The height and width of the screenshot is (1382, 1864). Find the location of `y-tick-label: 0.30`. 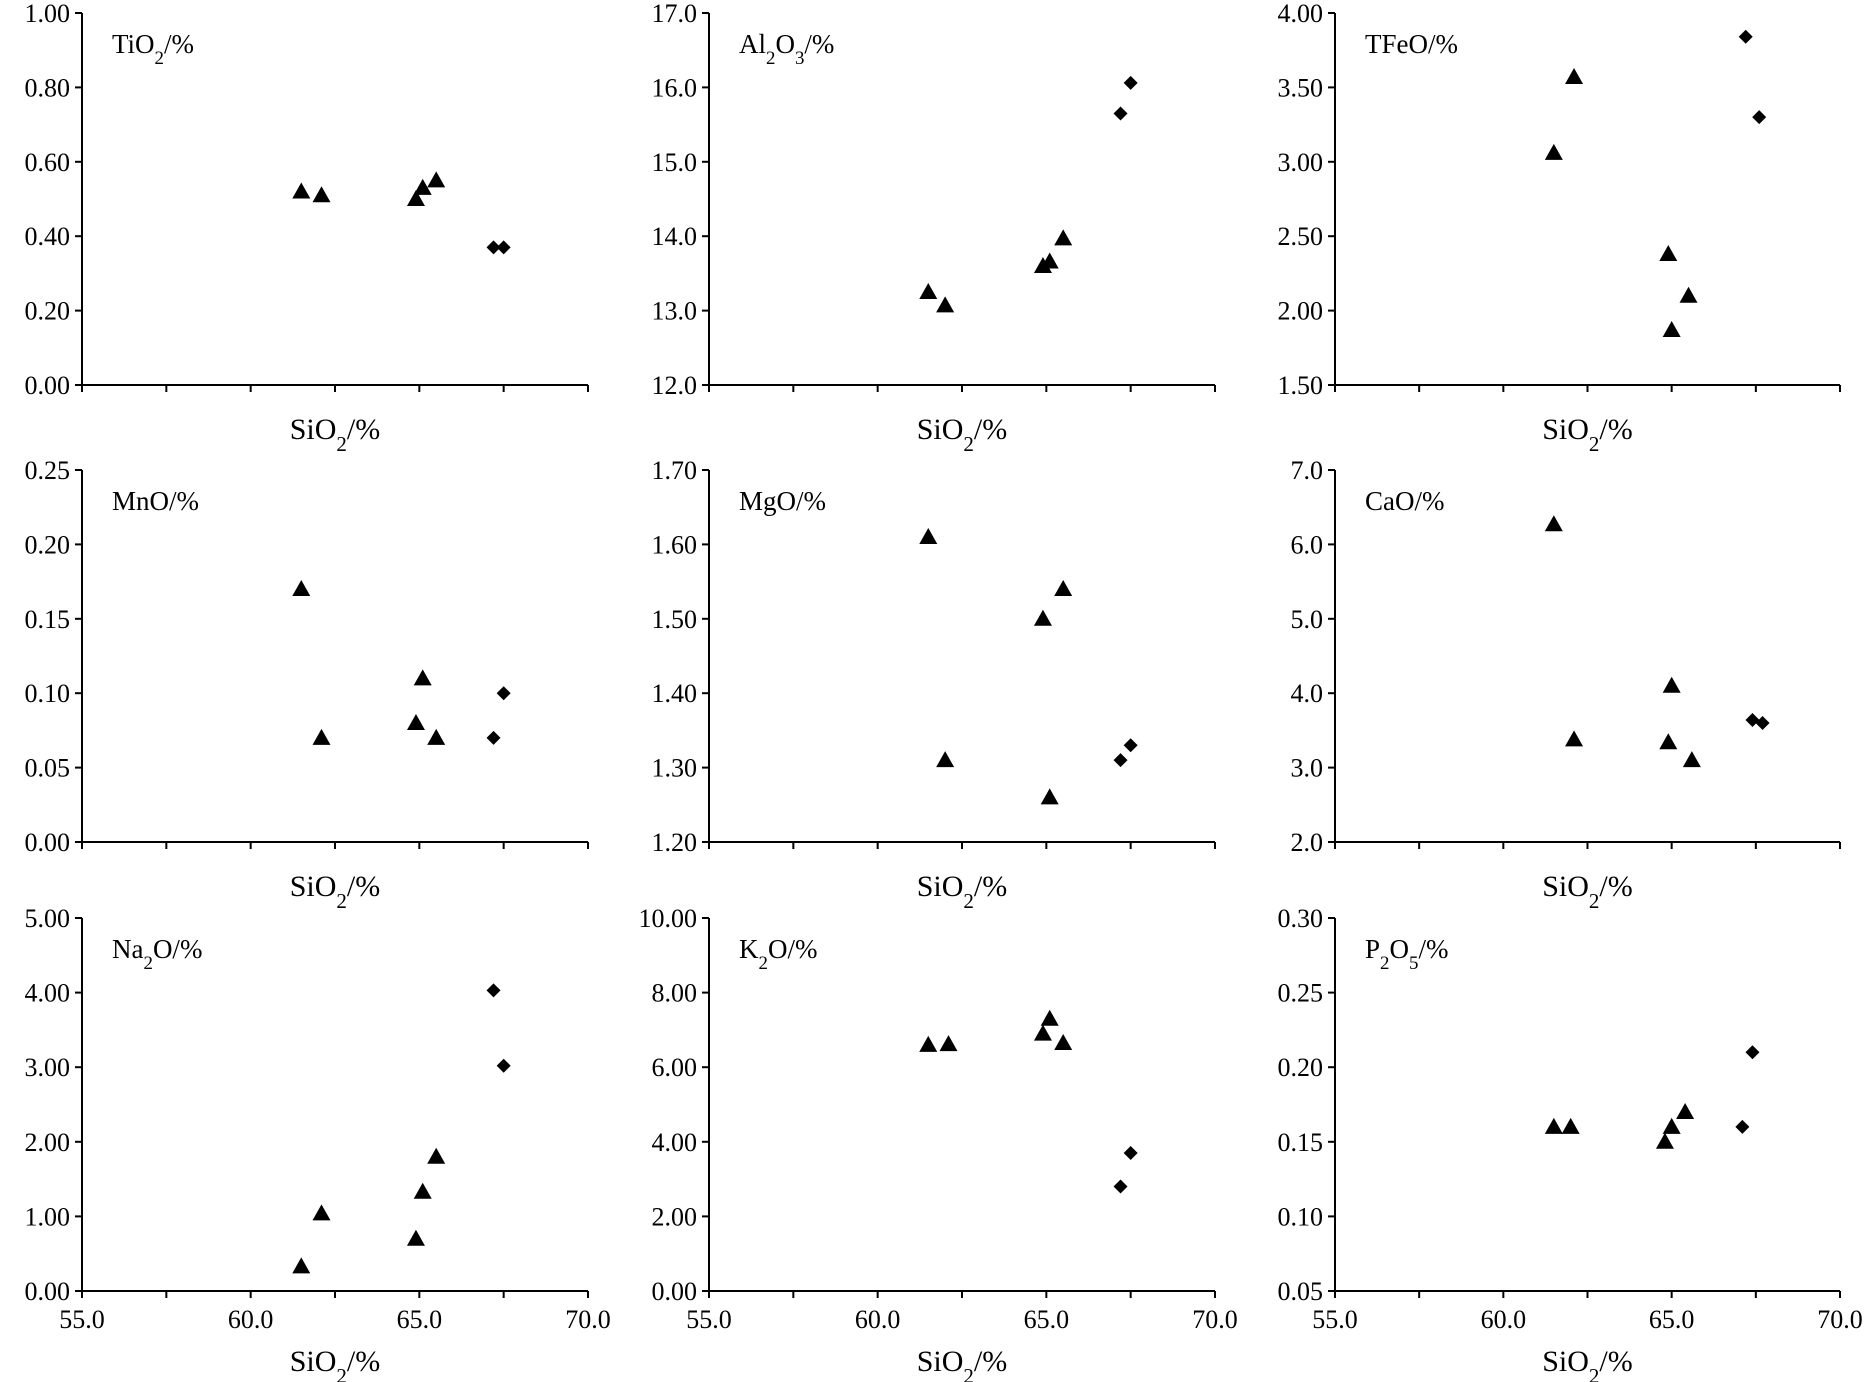

y-tick-label: 0.30 is located at coordinates (1301, 918).